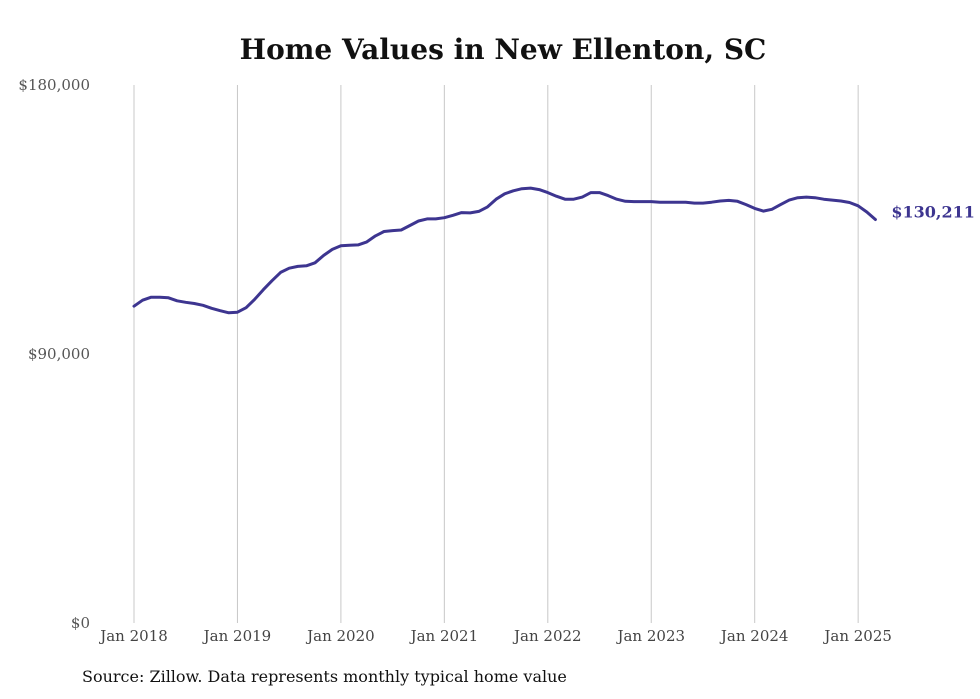 Image resolution: width=980 pixels, height=699 pixels. Describe the element at coordinates (857, 636) in the screenshot. I see `x-tick-label: Jan 2025` at that location.